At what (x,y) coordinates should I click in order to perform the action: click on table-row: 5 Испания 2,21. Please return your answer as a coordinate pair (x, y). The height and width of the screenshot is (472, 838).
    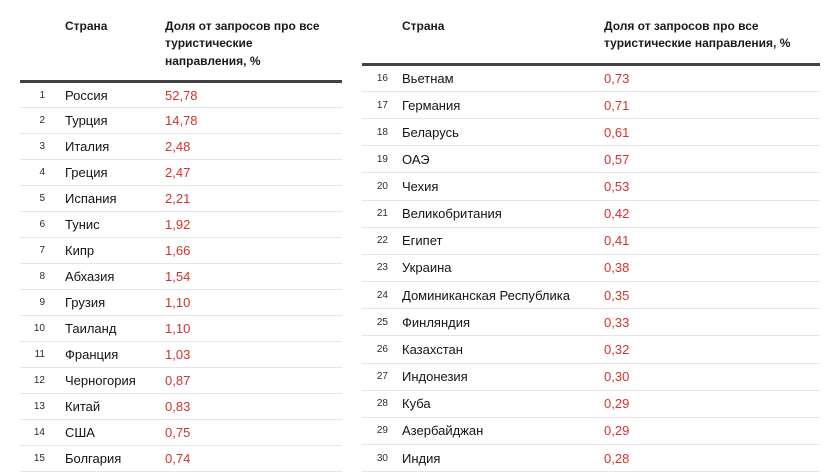
    Looking at the image, I should click on (181, 199).